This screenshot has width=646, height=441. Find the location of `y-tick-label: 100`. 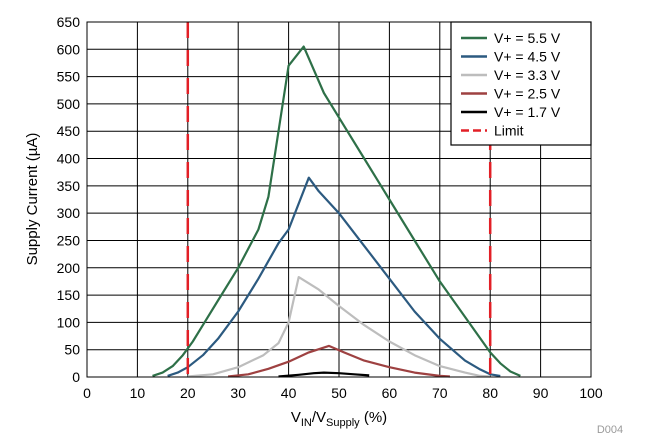

y-tick-label: 100 is located at coordinates (69, 322).